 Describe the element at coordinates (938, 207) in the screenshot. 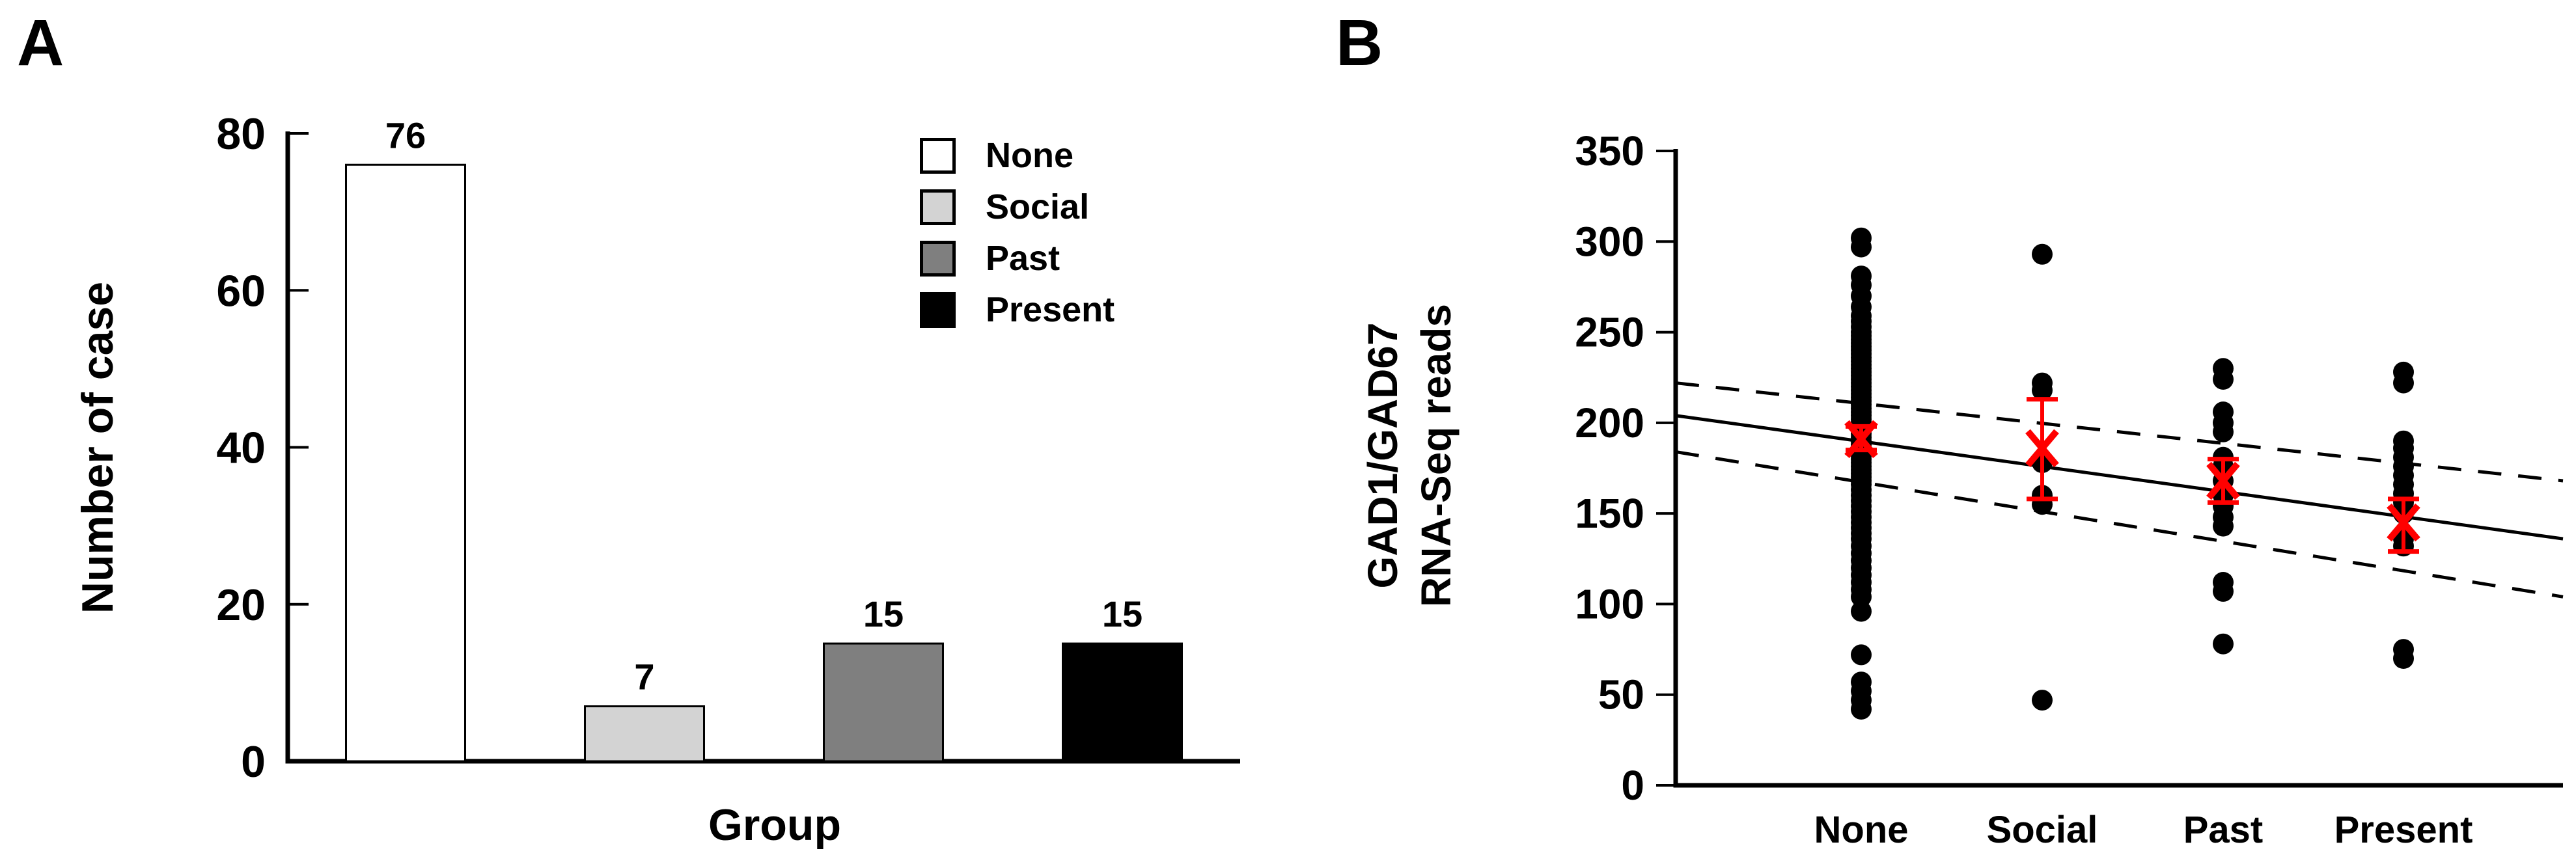

I see `legend-swatch-social` at that location.